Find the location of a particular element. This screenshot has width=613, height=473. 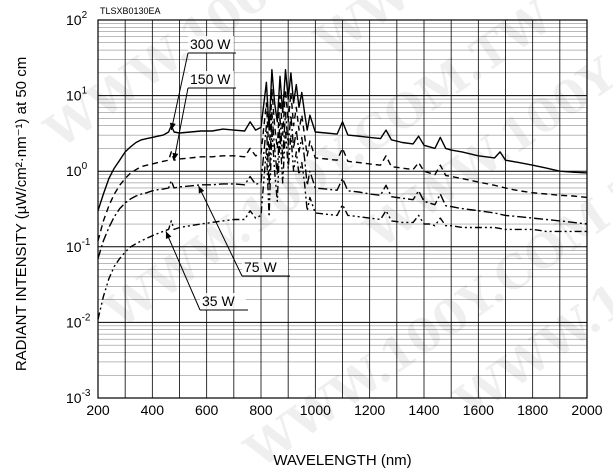

x-tick-label: 400 is located at coordinates (153, 410).